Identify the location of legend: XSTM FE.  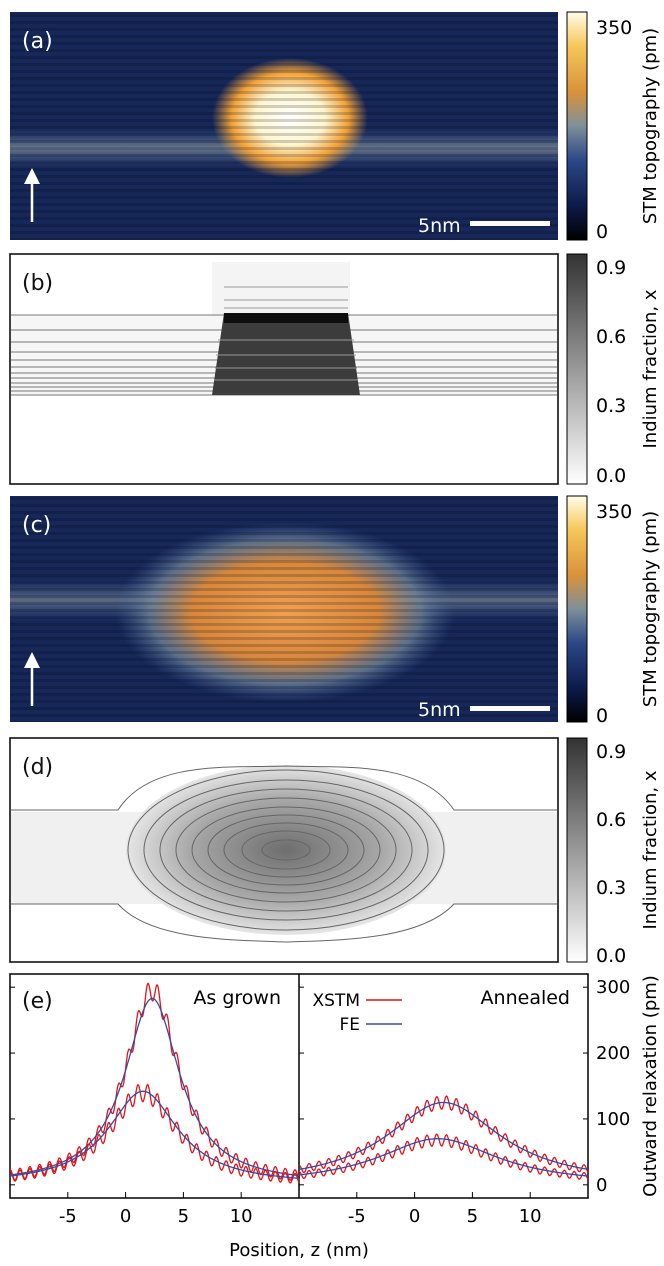
(357, 1013).